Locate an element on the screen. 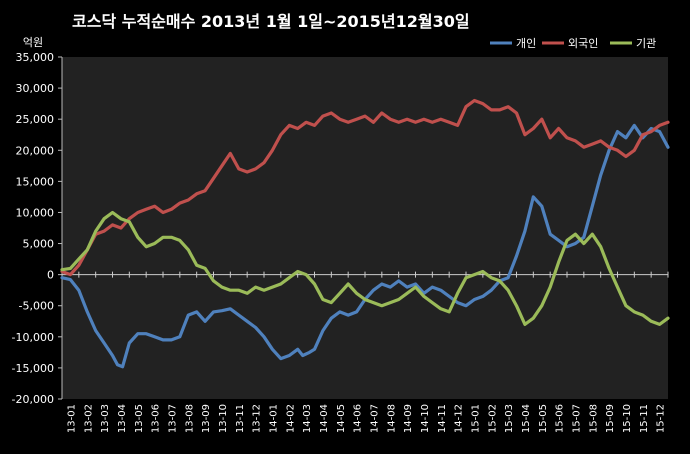 The image size is (690, 454). y-tick-label: 5,000 is located at coordinates (39, 244).